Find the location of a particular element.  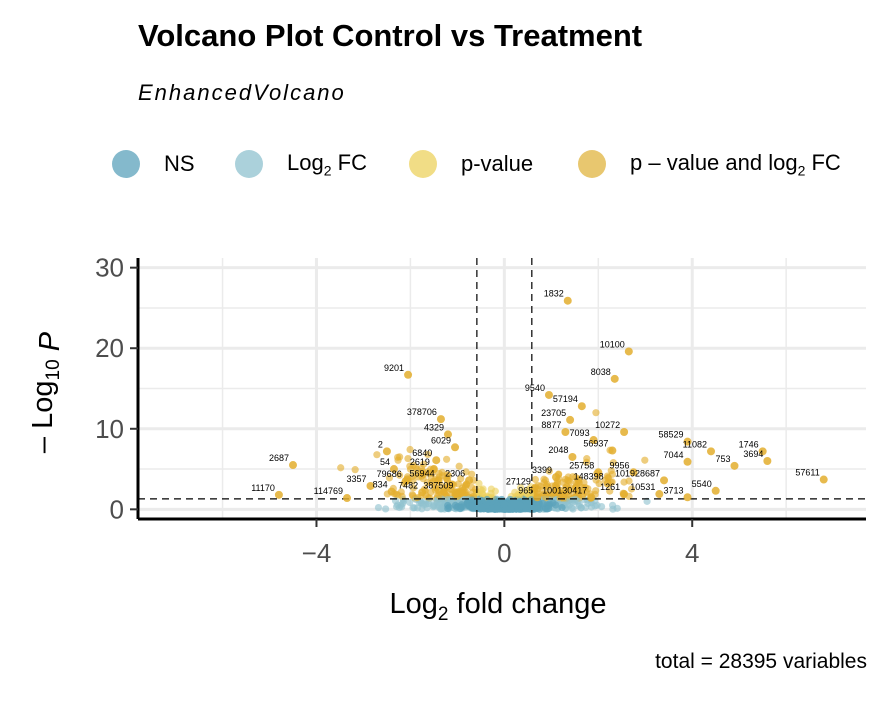

point-label: 1746 is located at coordinates (749, 444).